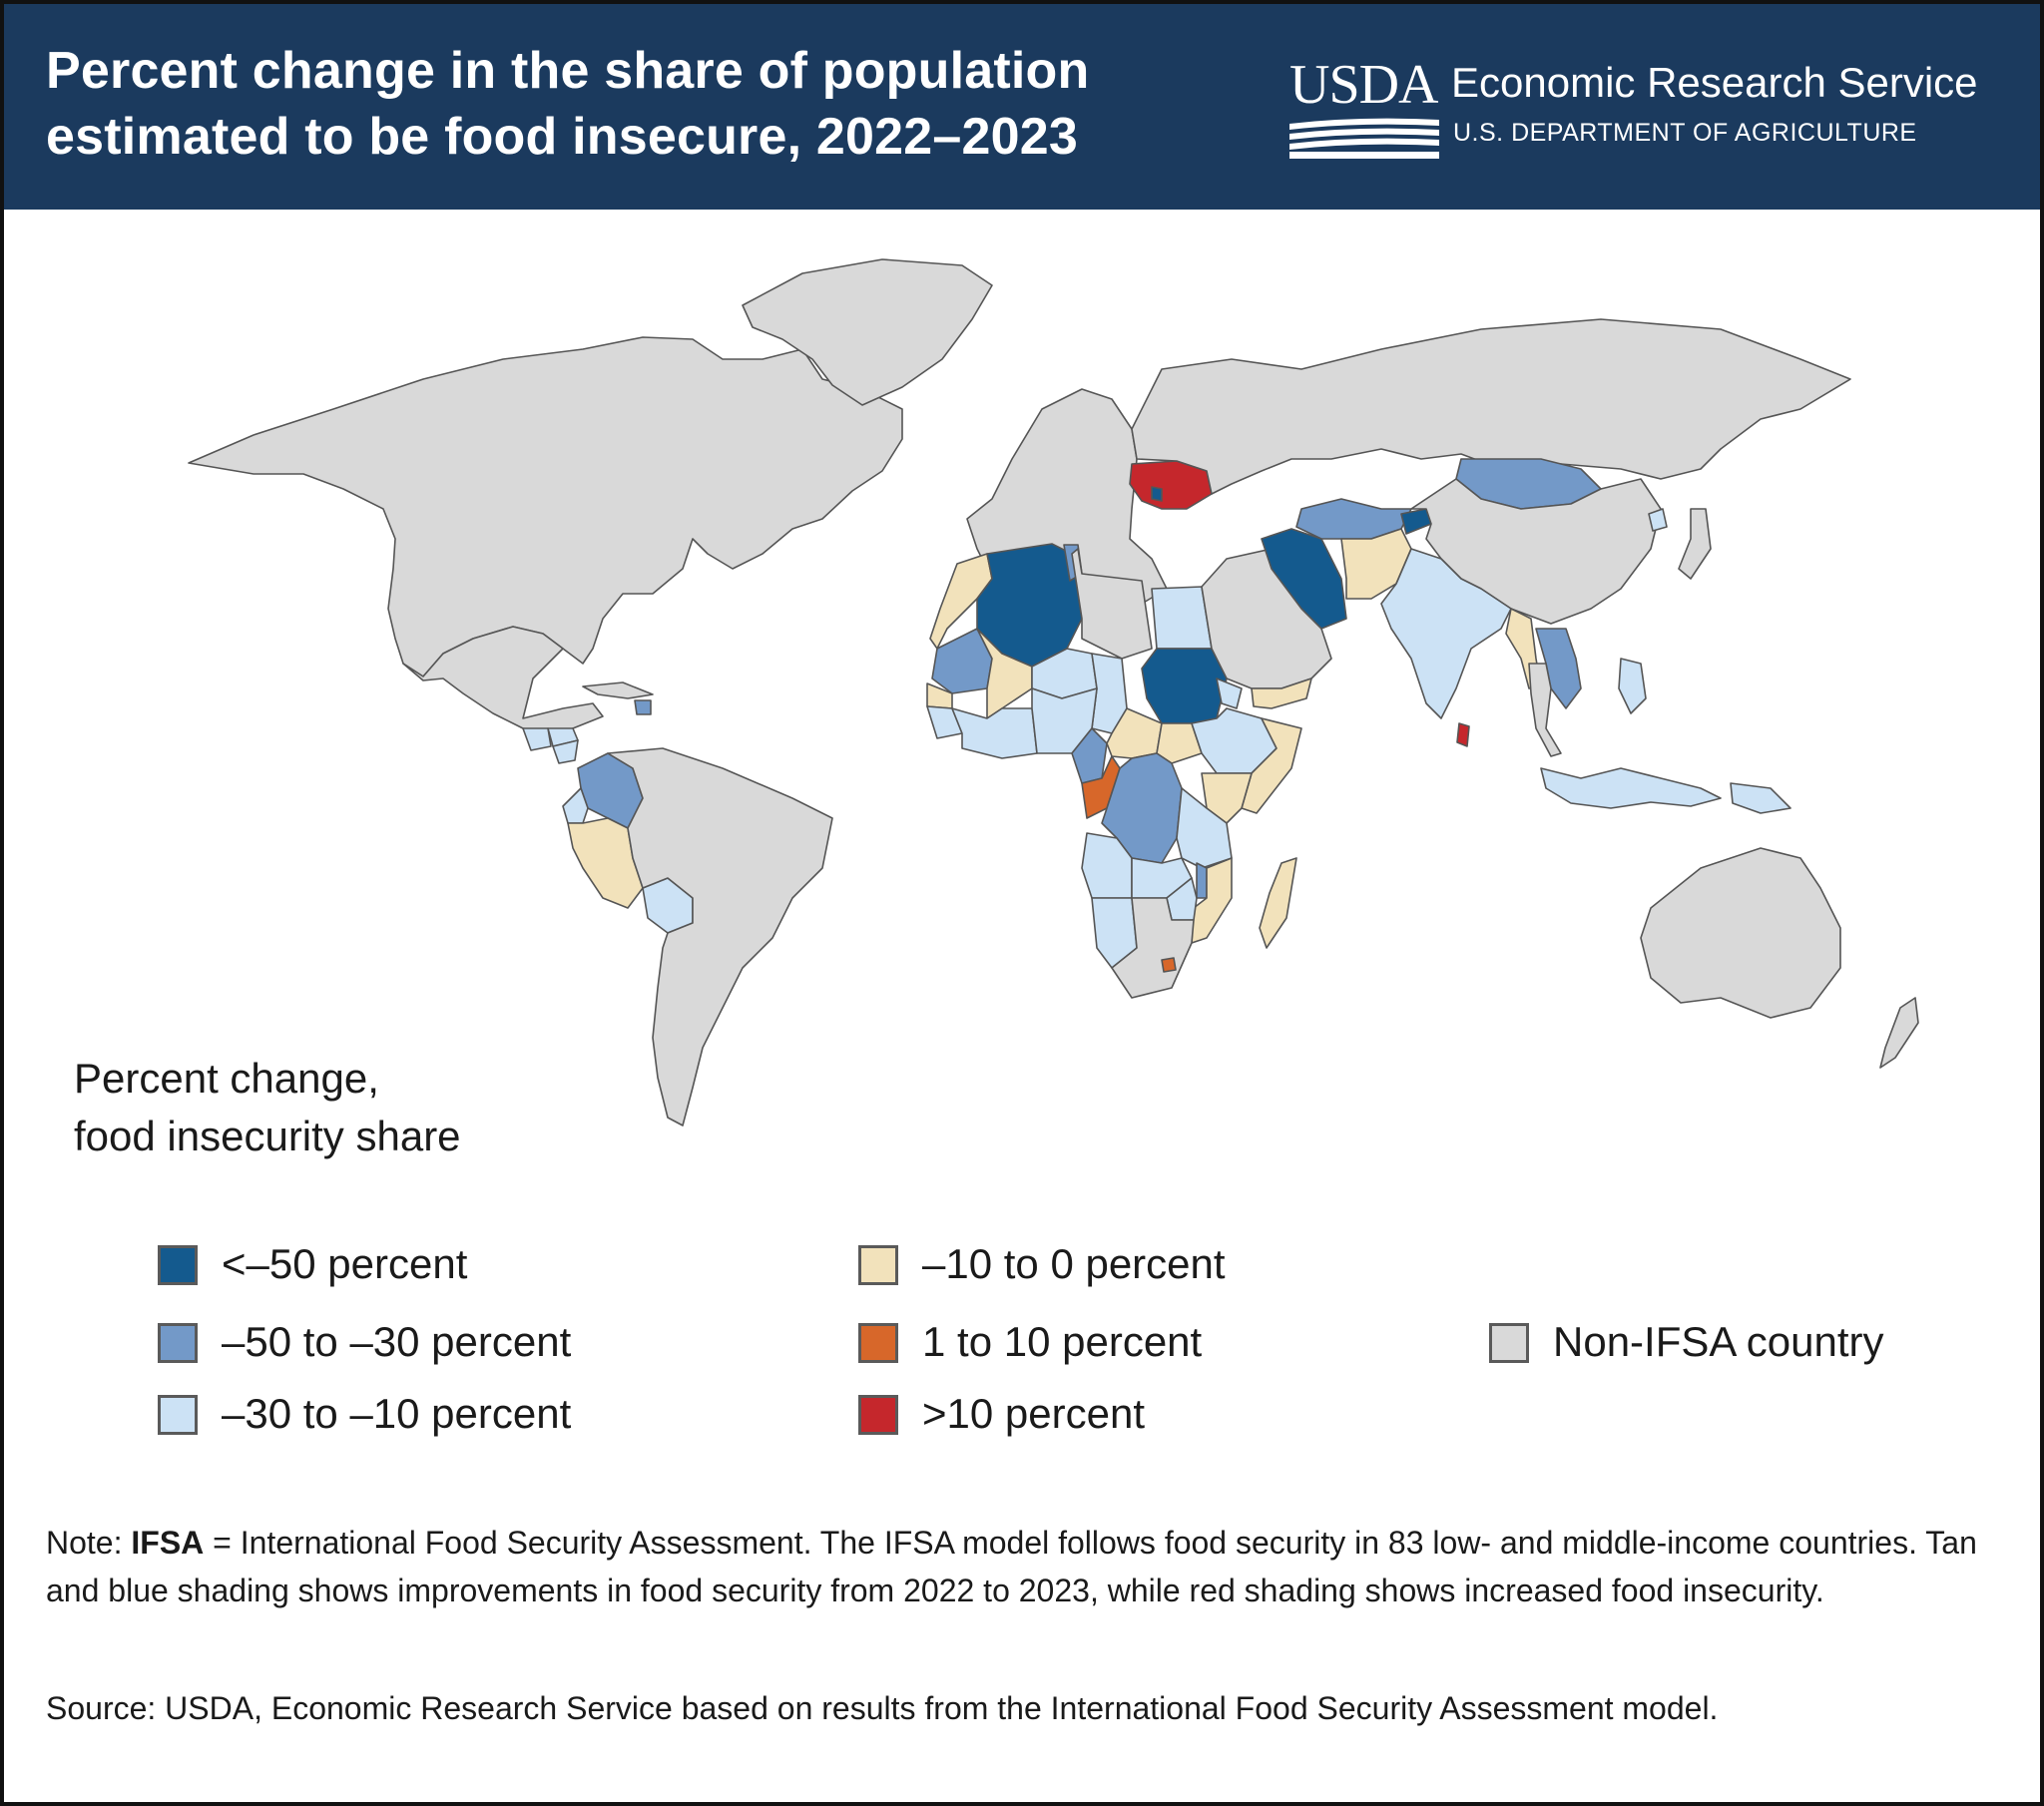 The image size is (2044, 1806). I want to click on note-prefix: Note:, so click(89, 1543).